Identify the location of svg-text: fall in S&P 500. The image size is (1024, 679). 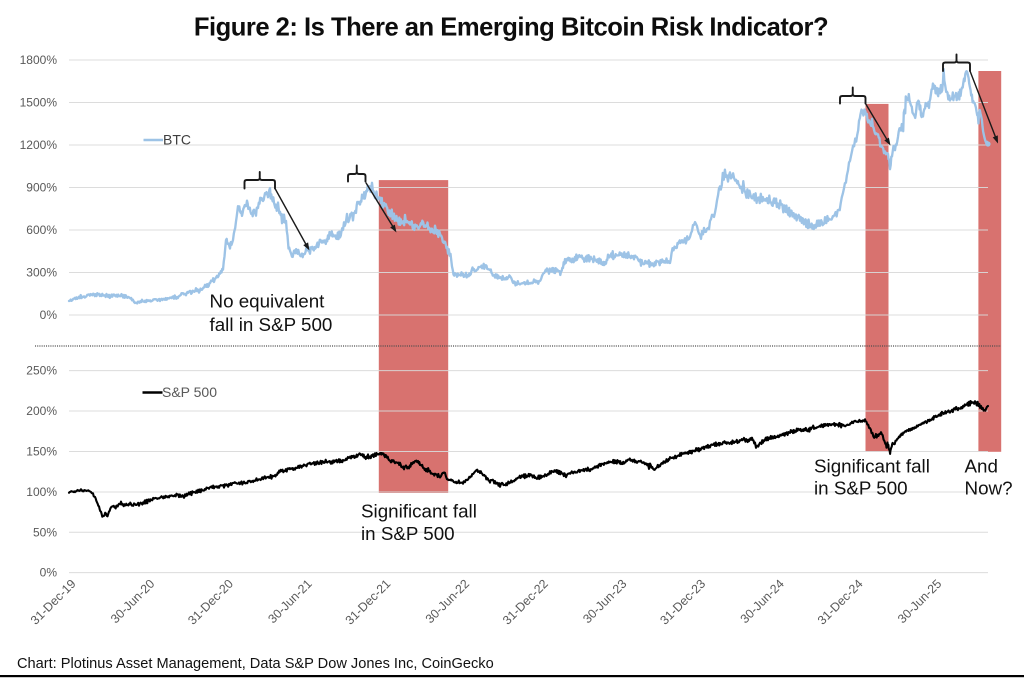
(271, 324).